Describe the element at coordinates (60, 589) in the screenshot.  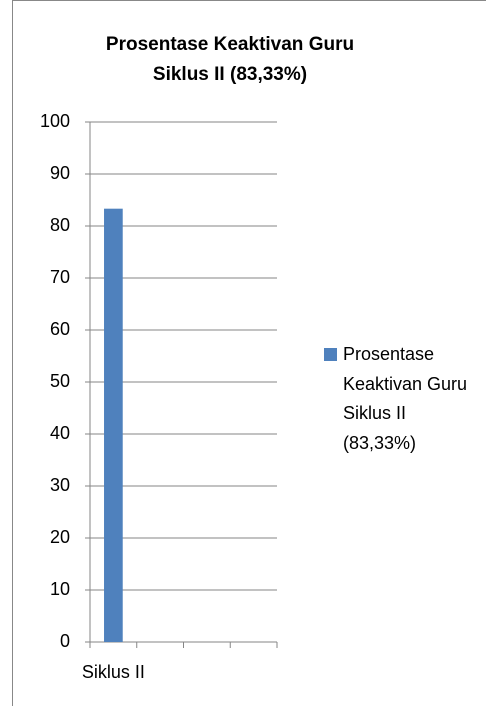
I see `y-tick-label: 10` at that location.